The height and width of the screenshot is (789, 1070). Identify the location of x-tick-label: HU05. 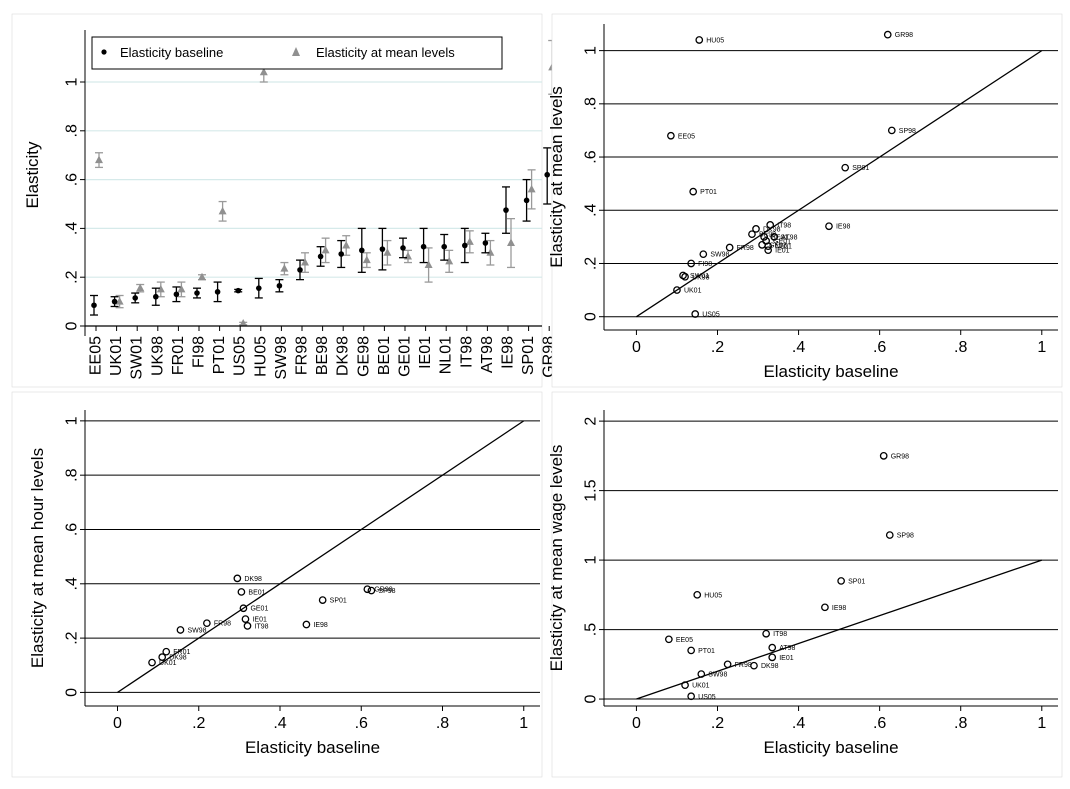
(260, 356).